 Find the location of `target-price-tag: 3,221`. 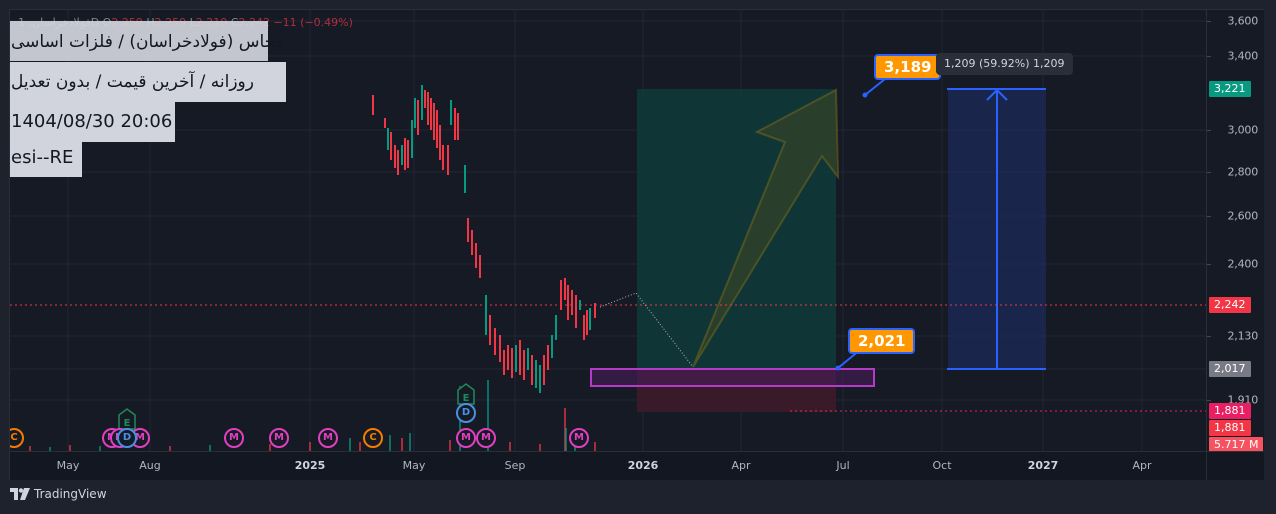

target-price-tag: 3,221 is located at coordinates (1230, 89).